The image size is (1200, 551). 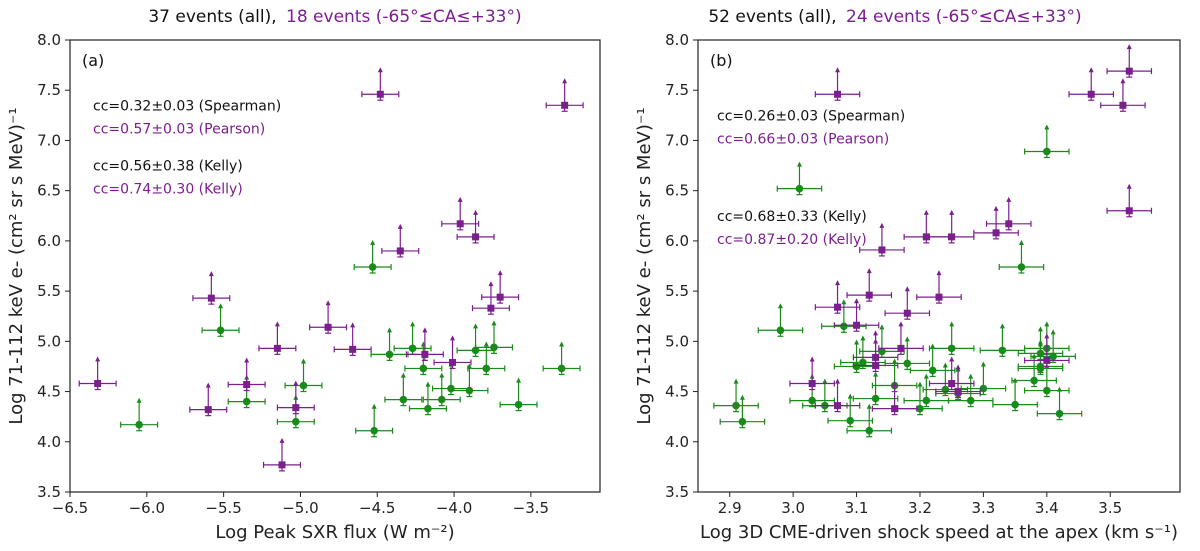 I want to click on panel-a-tag: (a), so click(x=93, y=60).